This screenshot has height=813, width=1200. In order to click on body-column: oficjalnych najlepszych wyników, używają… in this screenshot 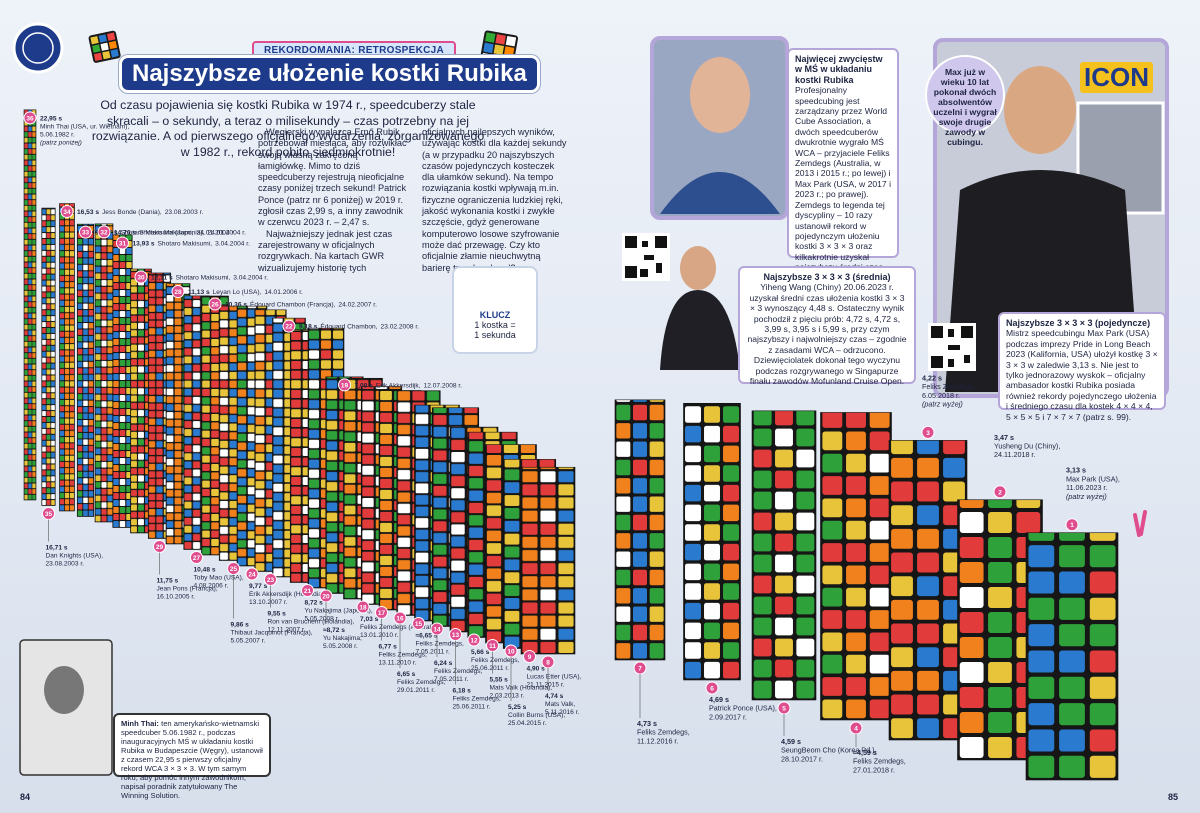, I will do `click(494, 200)`.